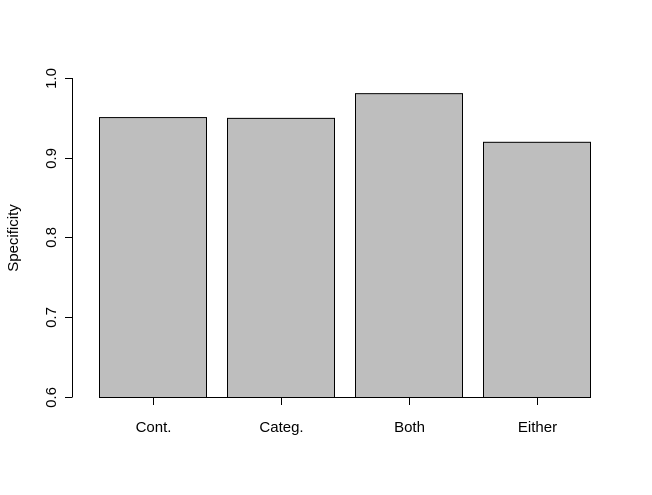 This screenshot has width=652, height=495. What do you see at coordinates (537, 427) in the screenshot?
I see `x-tick-label-3: Either` at bounding box center [537, 427].